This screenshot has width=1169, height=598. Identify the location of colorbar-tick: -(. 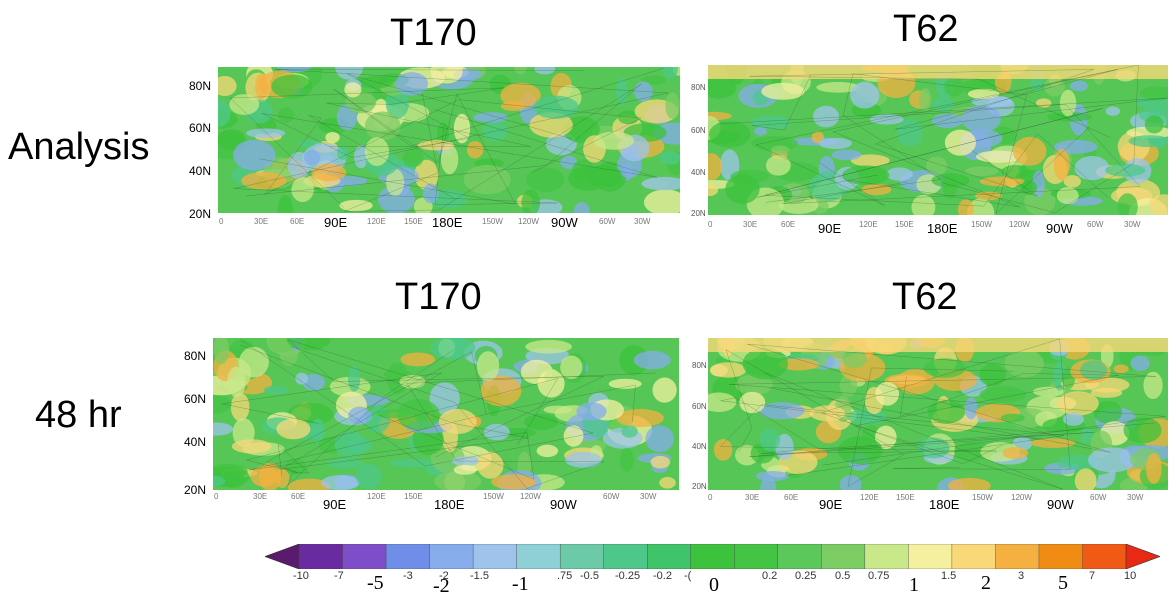
(688, 576).